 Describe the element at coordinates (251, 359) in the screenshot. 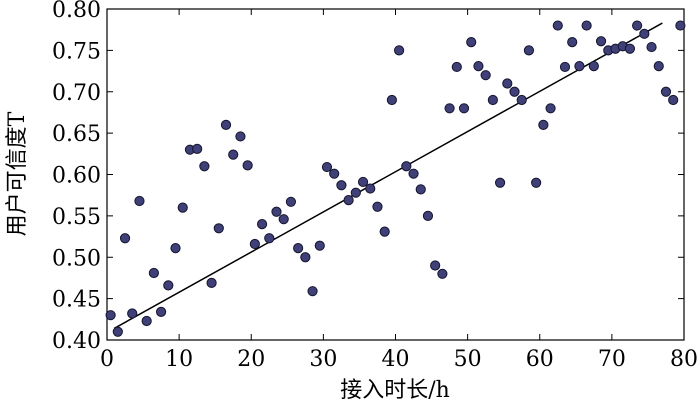

I see `x-tick-label: 20` at that location.